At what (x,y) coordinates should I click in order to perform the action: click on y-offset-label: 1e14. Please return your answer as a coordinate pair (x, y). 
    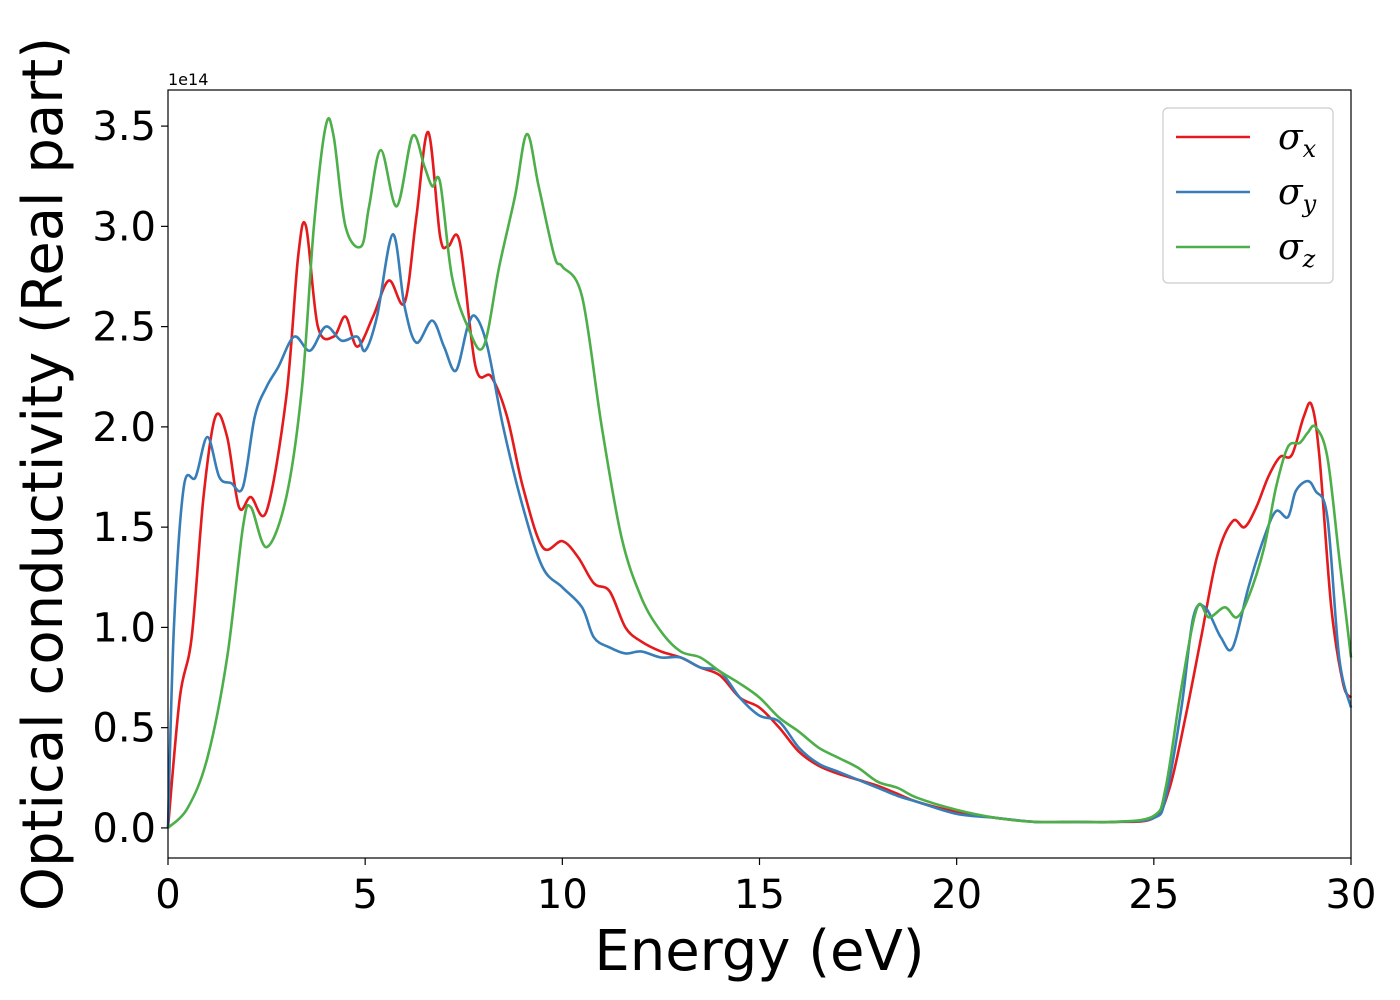
    Looking at the image, I should click on (188, 79).